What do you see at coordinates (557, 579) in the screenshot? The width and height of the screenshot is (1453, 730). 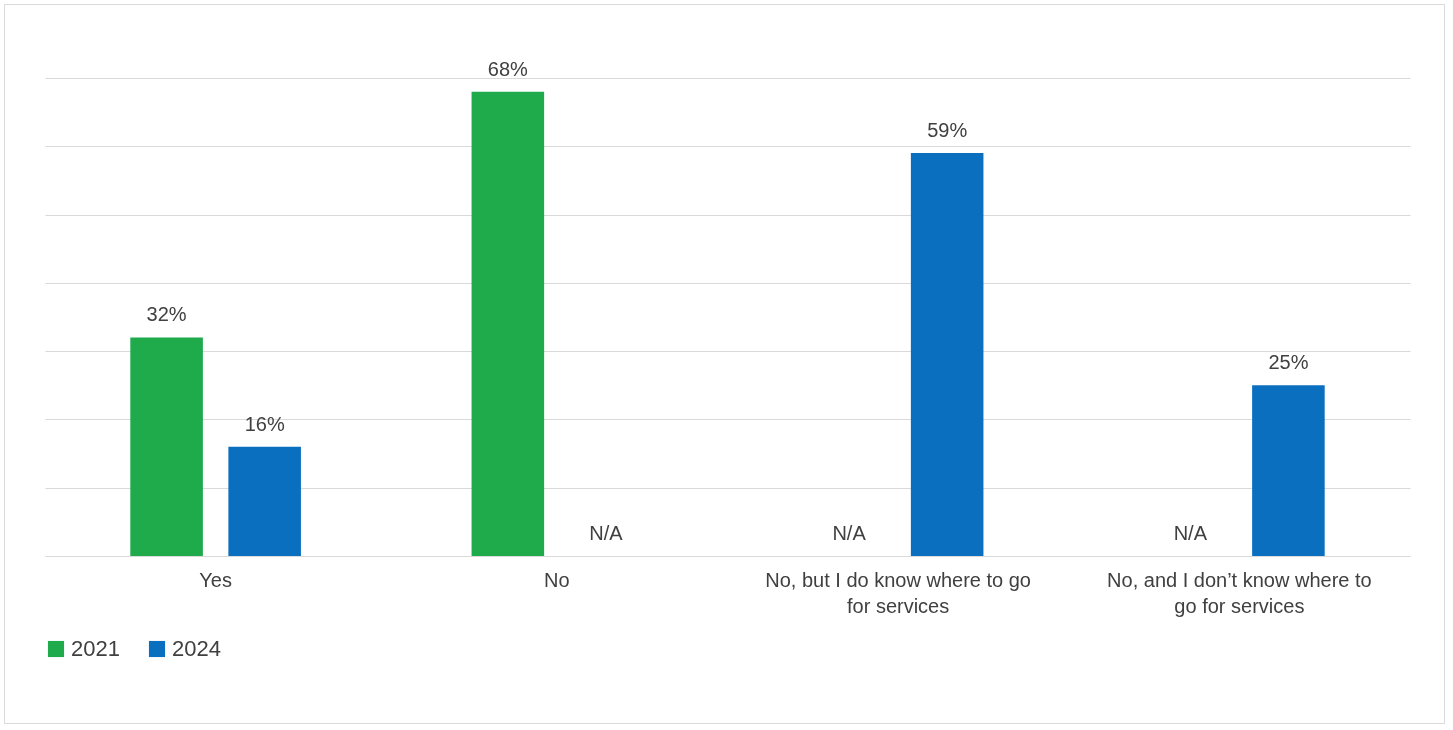 I see `x-tick-label: No` at bounding box center [557, 579].